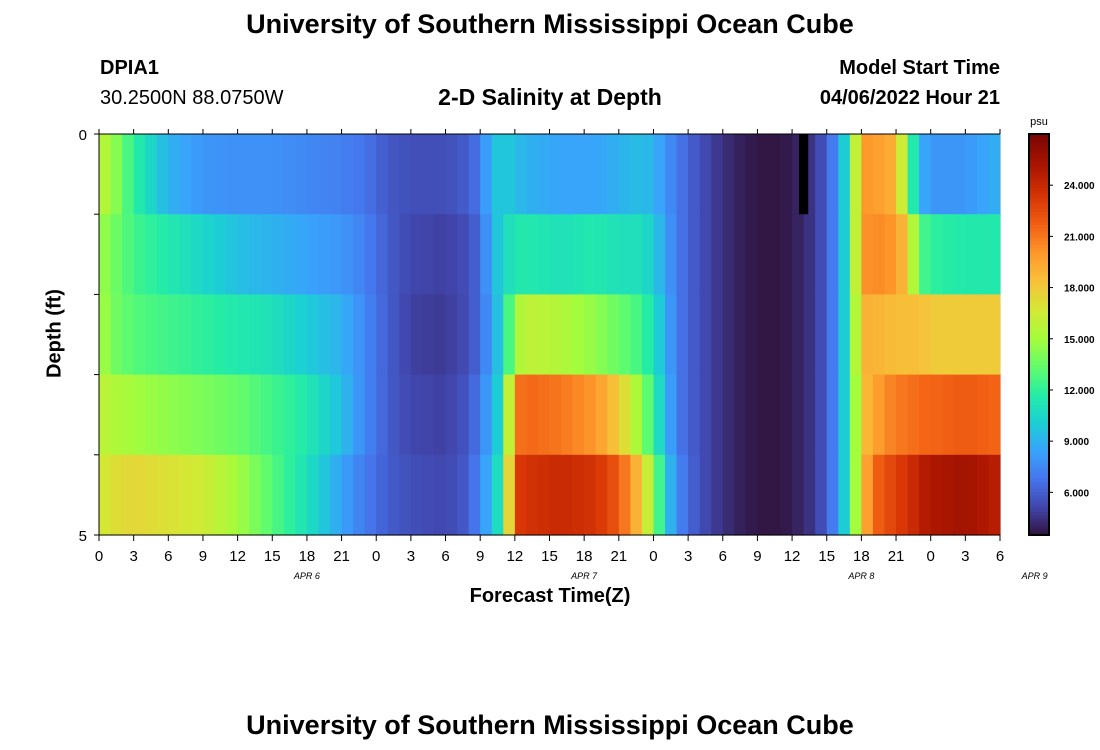 This screenshot has height=750, width=1100. What do you see at coordinates (826, 556) in the screenshot?
I see `x-tick-label: 15` at bounding box center [826, 556].